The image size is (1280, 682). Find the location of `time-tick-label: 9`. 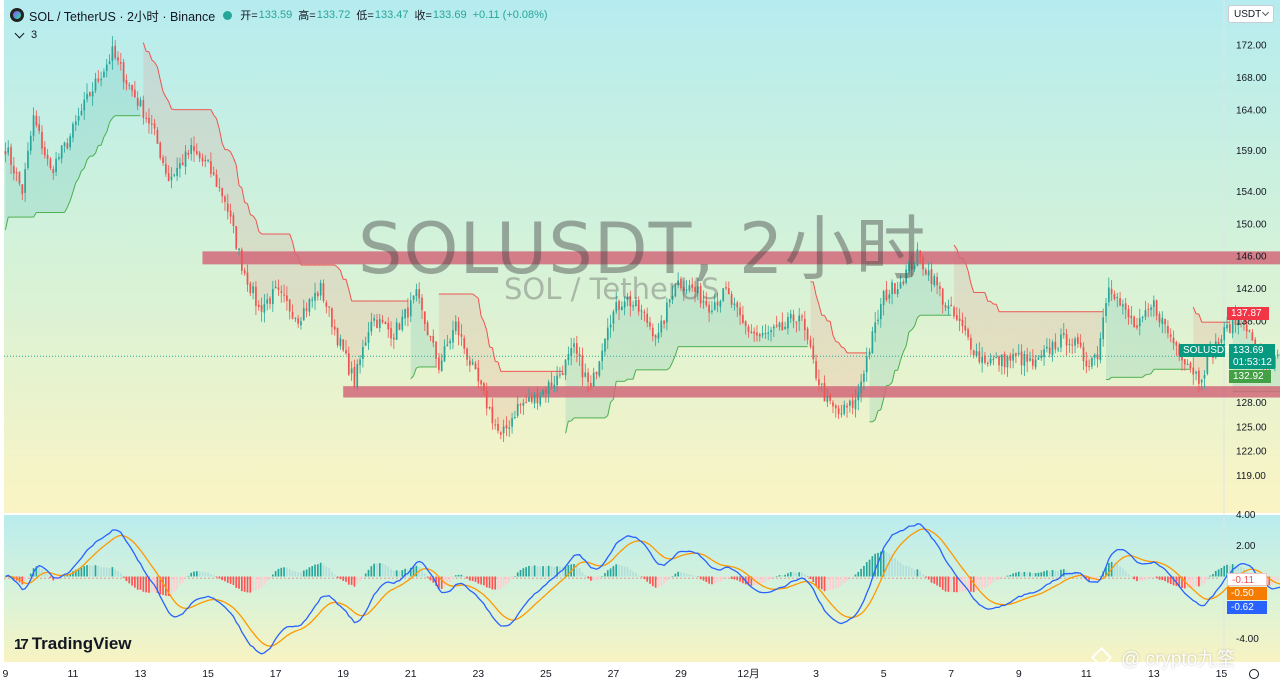

time-tick-label: 9 is located at coordinates (1019, 674).